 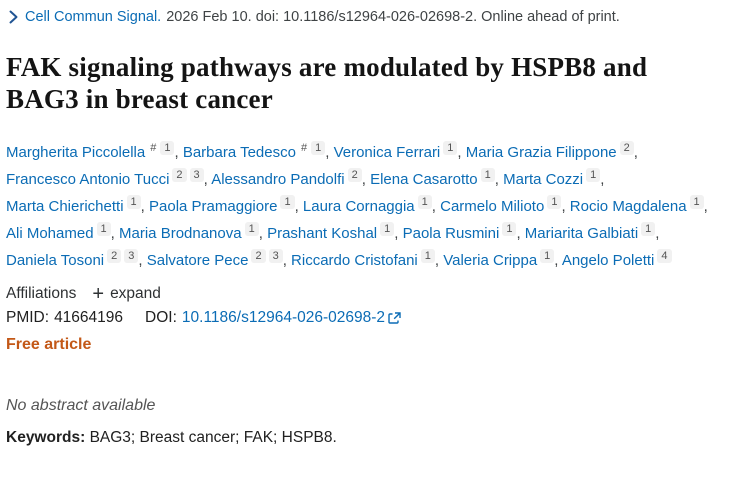 I want to click on author: Veronica Ferrari 1, so click(x=395, y=151).